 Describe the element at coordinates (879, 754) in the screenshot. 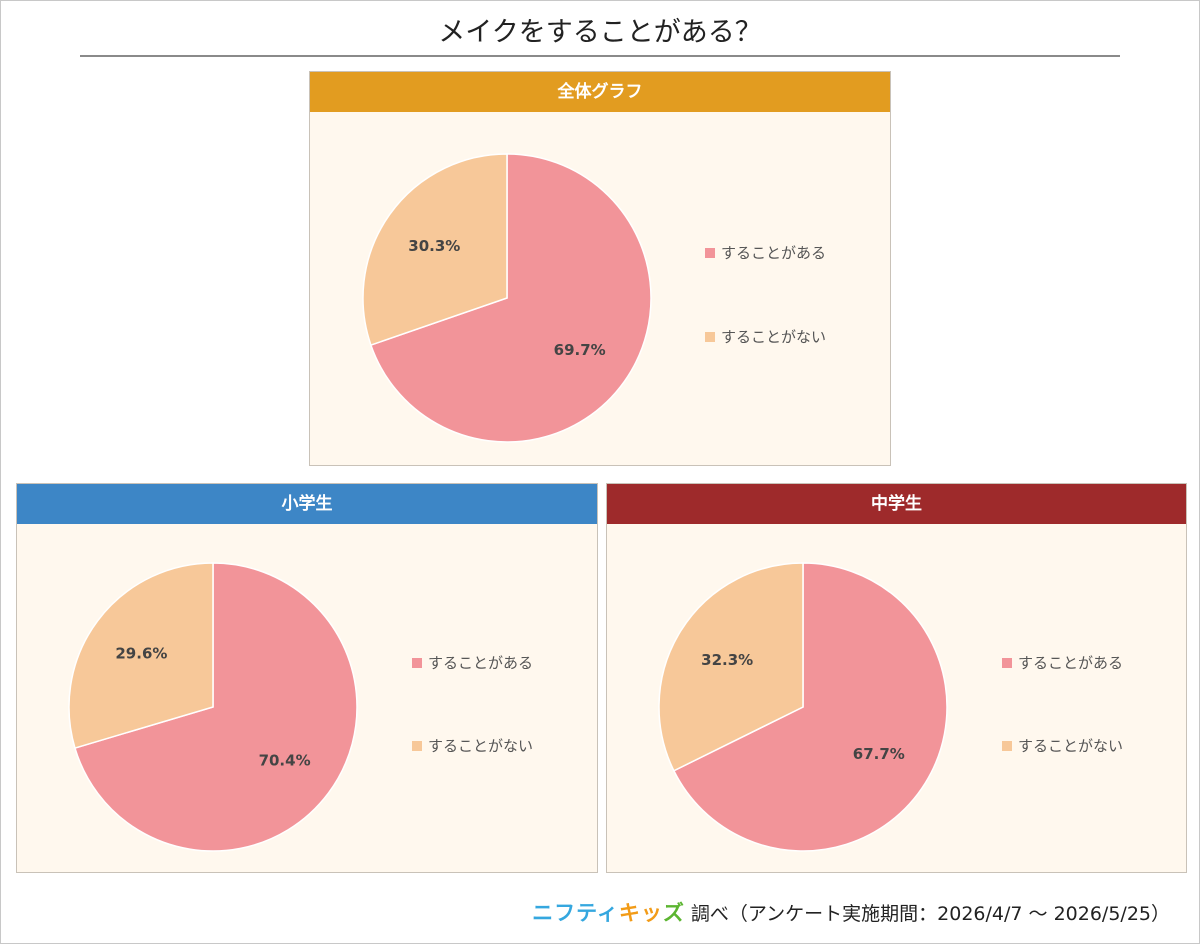

I see `pie-label-yes: 67.7%` at that location.